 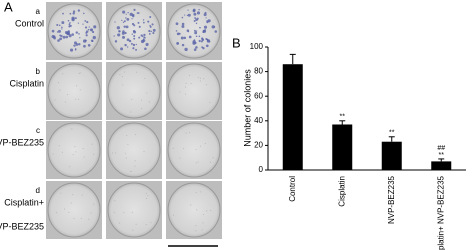 What do you see at coordinates (258, 95) in the screenshot?
I see `y-tick-label: 60` at bounding box center [258, 95].